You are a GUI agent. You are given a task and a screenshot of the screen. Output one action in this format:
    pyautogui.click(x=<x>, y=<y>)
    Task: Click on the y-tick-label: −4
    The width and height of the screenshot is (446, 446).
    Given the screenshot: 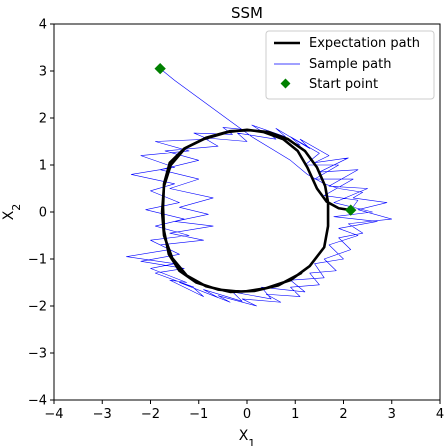 What is the action you would take?
    pyautogui.click(x=37, y=401)
    